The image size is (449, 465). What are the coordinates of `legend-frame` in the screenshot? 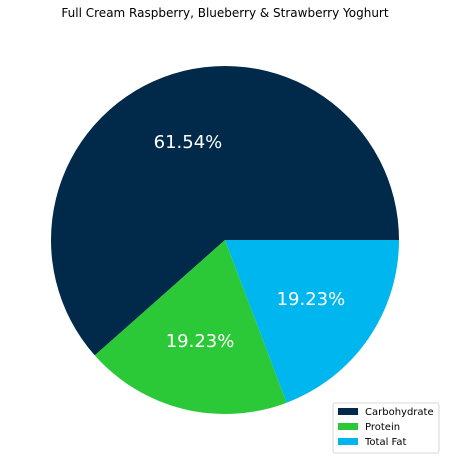 It's located at (386, 428).